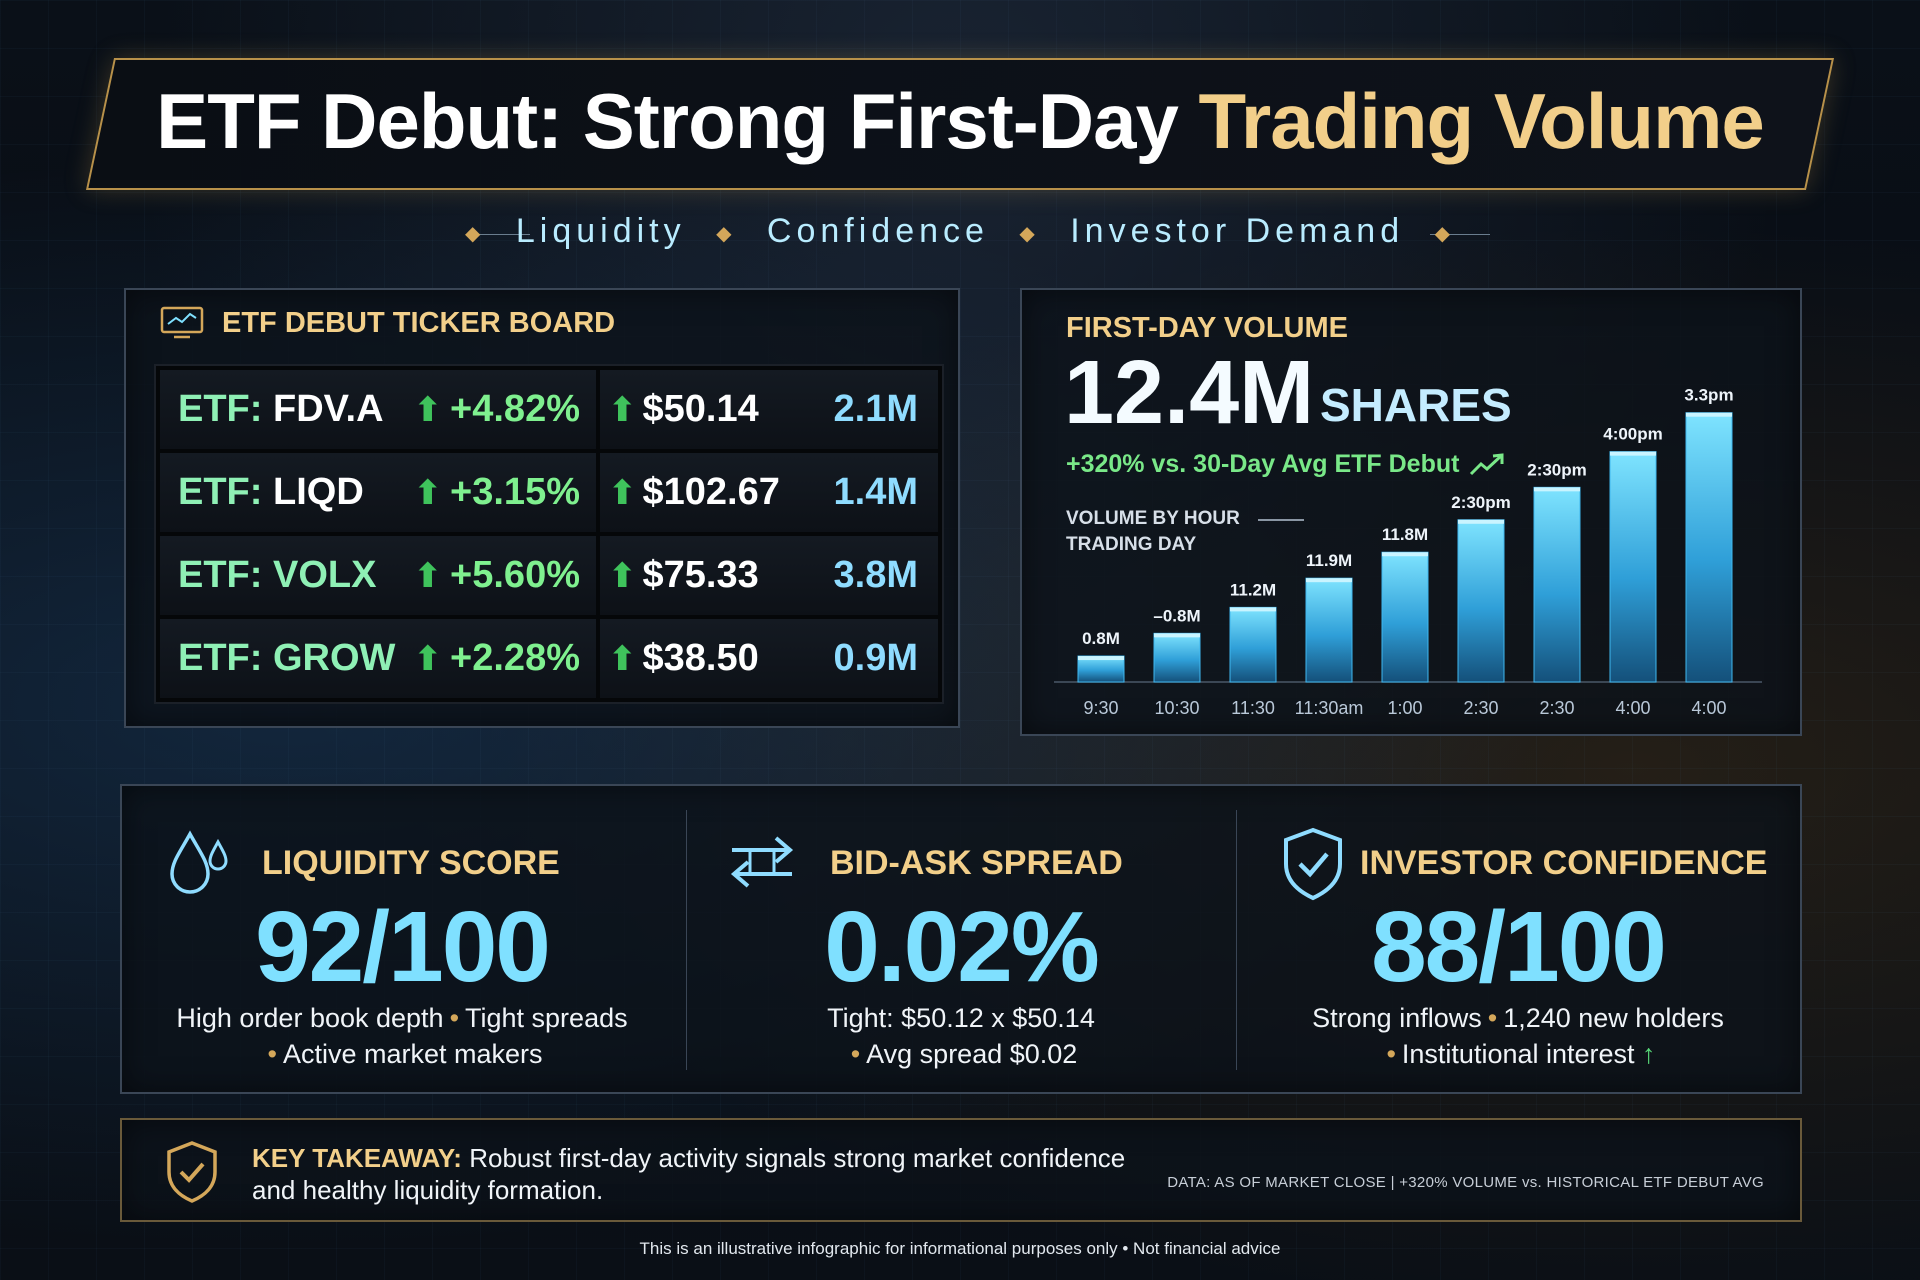  What do you see at coordinates (1633, 434) in the screenshot?
I see `bar-data-label: 4:00pm` at bounding box center [1633, 434].